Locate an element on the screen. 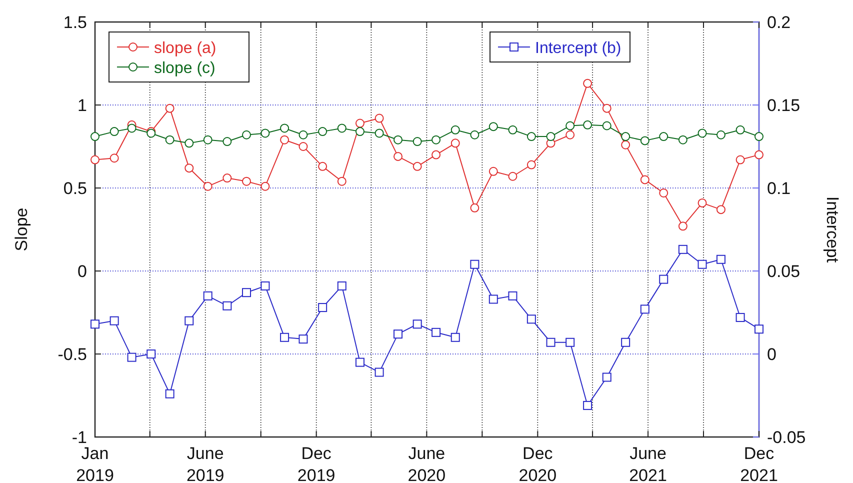 The width and height of the screenshot is (853, 483). y2-tick-label: 0.05 is located at coordinates (783, 271).